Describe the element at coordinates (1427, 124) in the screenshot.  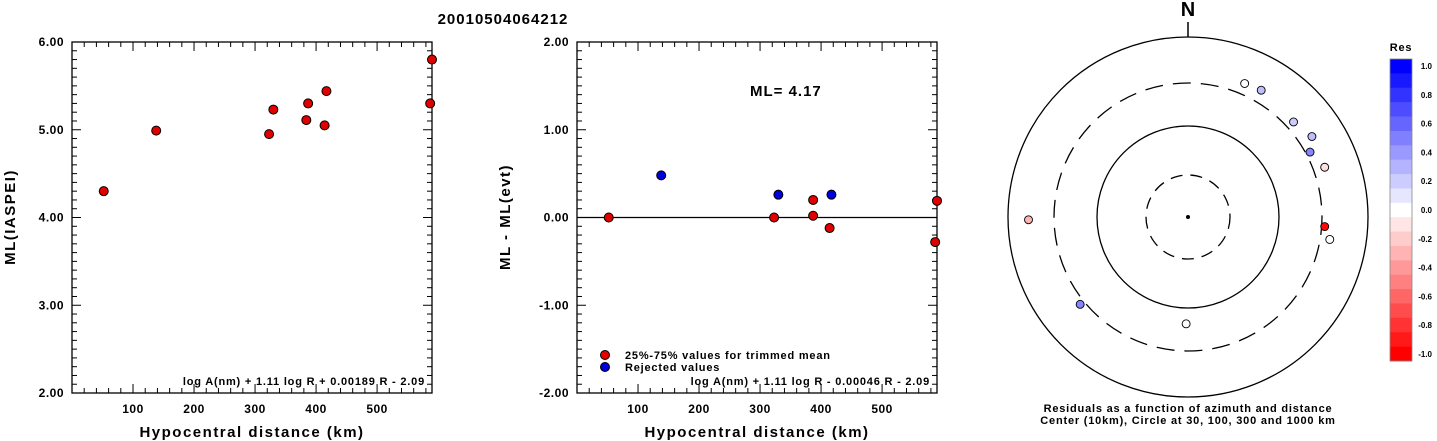
I see `colorbar-tick-label: 0.6` at that location.